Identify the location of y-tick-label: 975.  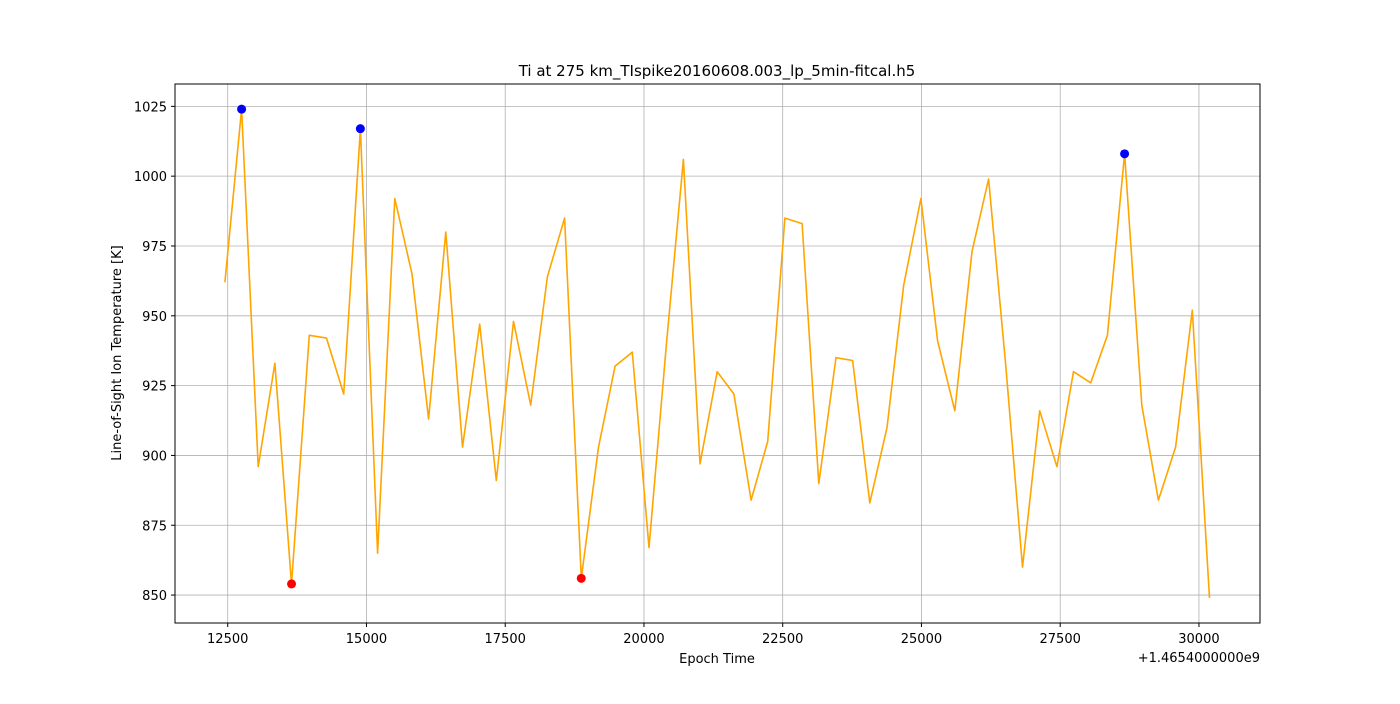
(154, 247).